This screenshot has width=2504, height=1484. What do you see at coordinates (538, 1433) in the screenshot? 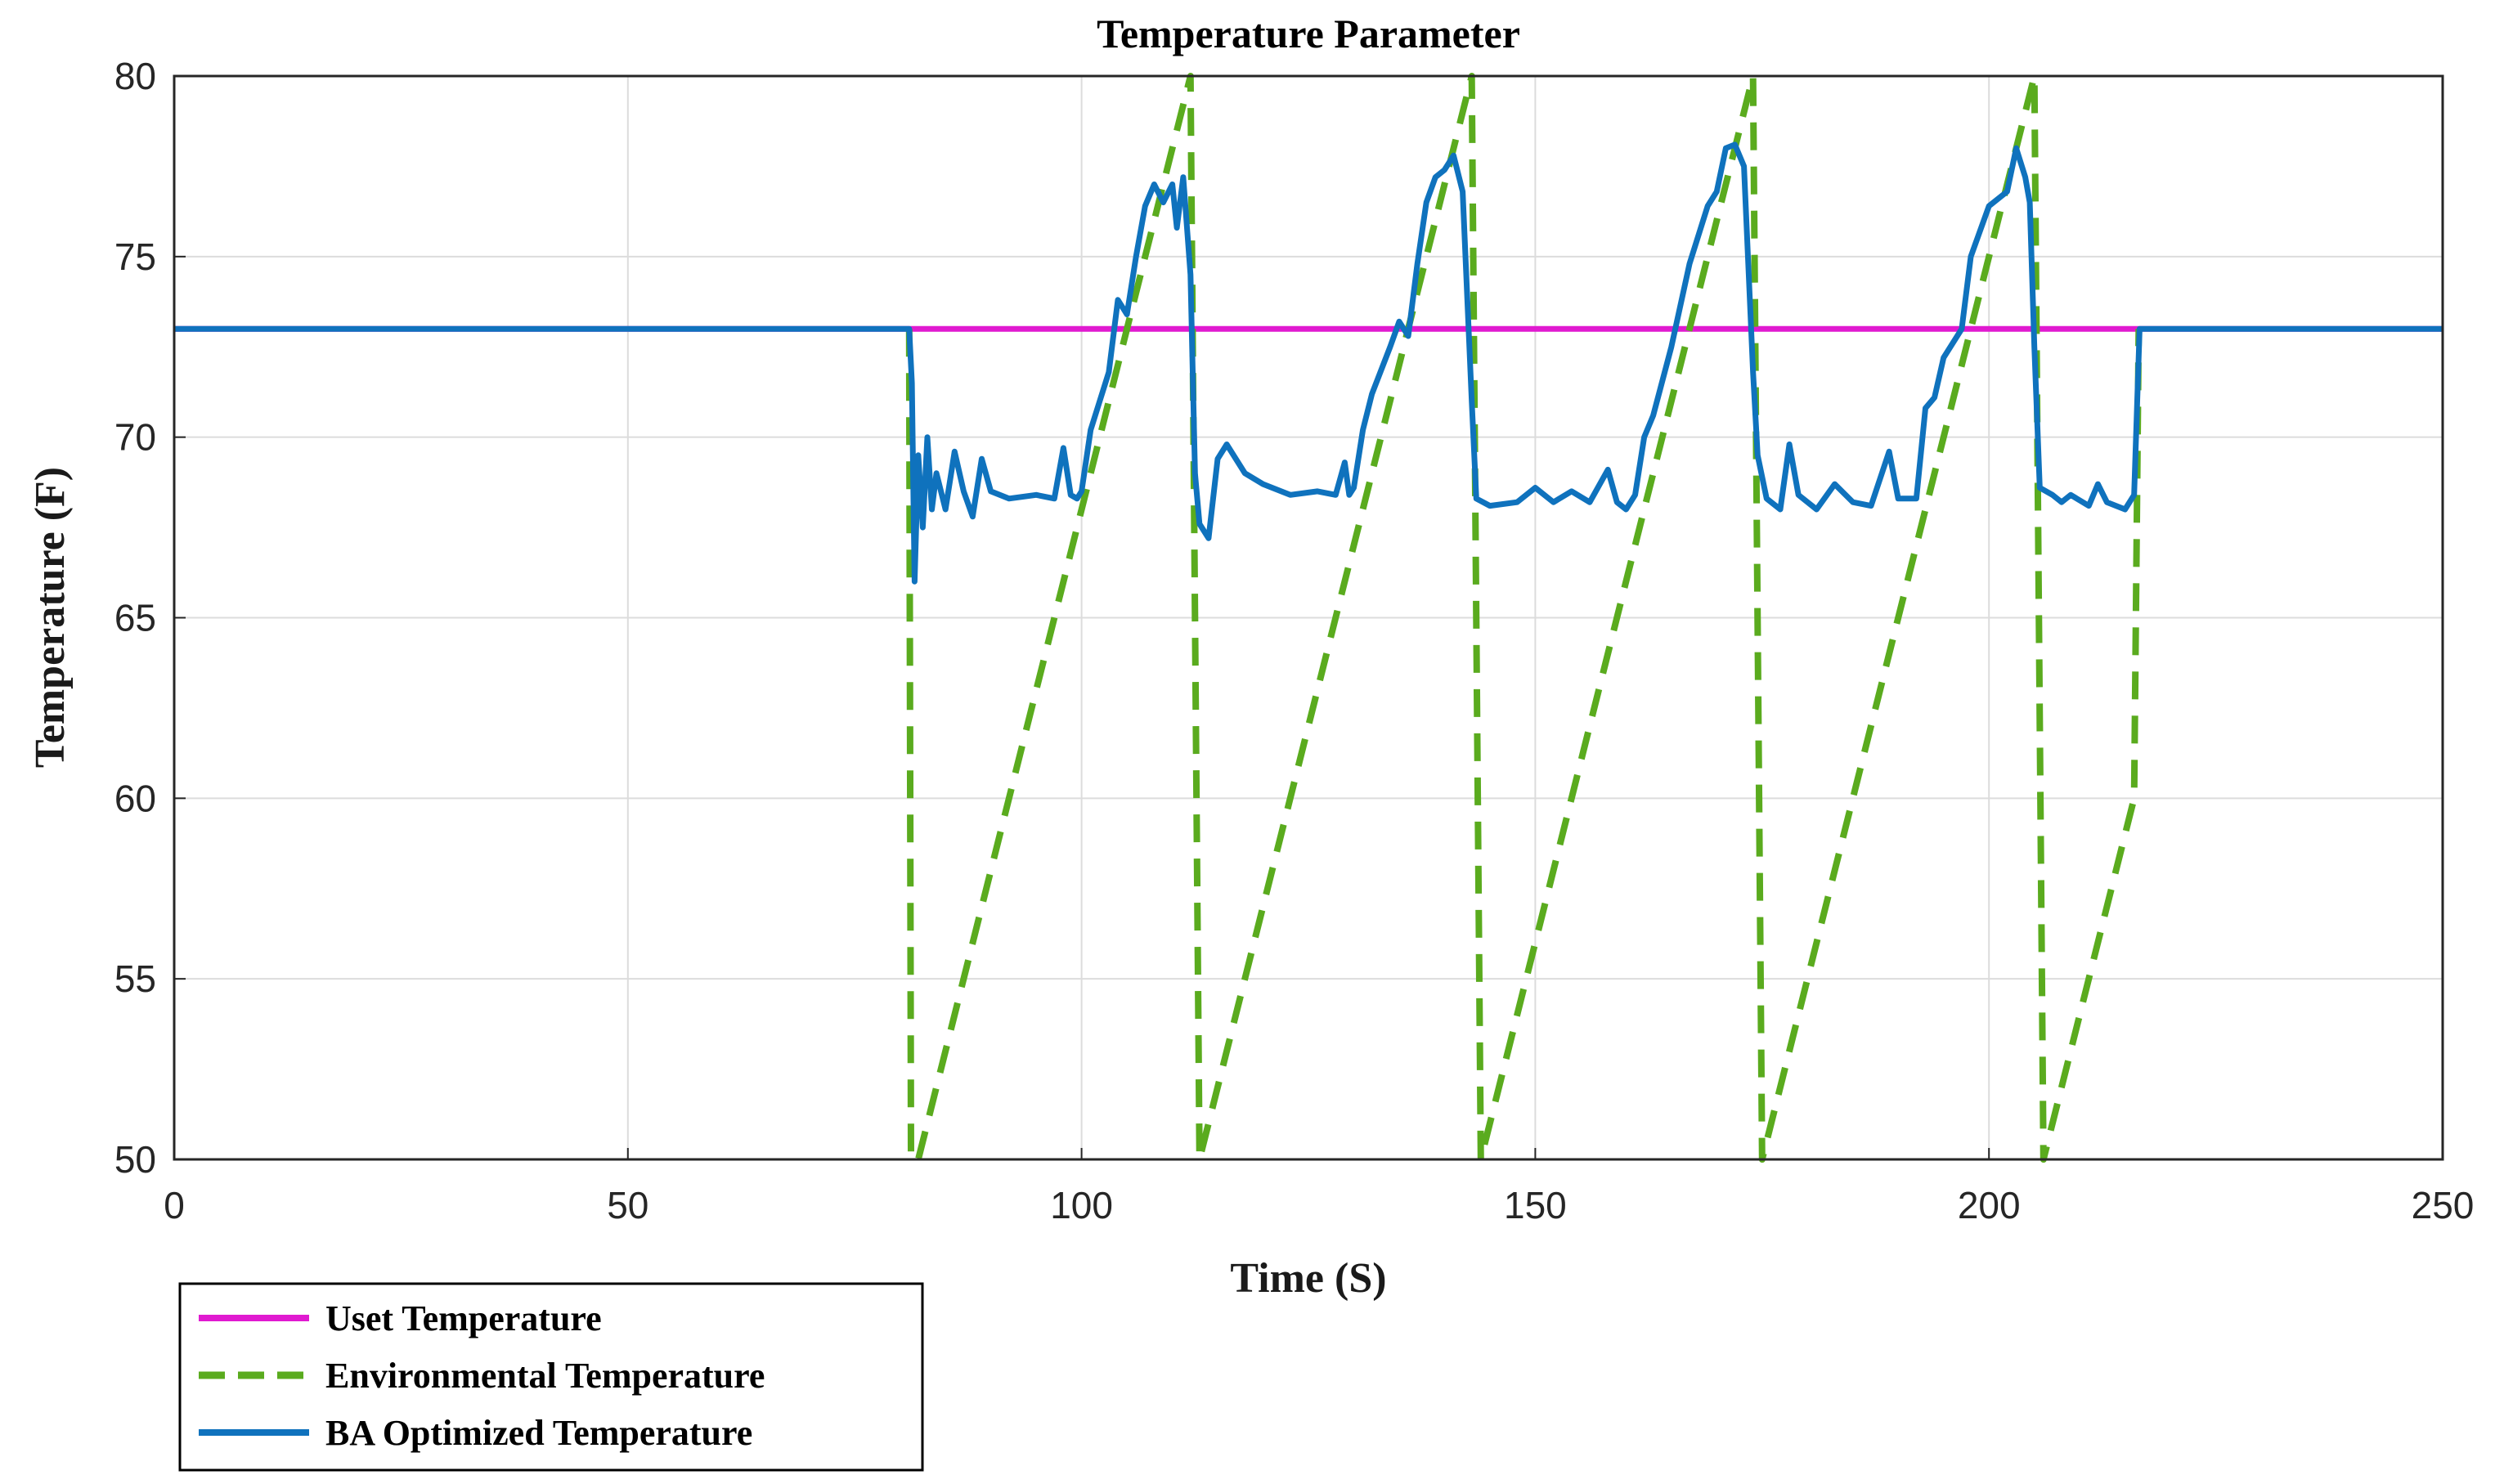
I see `legend-label: BA Optimized Temperature` at bounding box center [538, 1433].